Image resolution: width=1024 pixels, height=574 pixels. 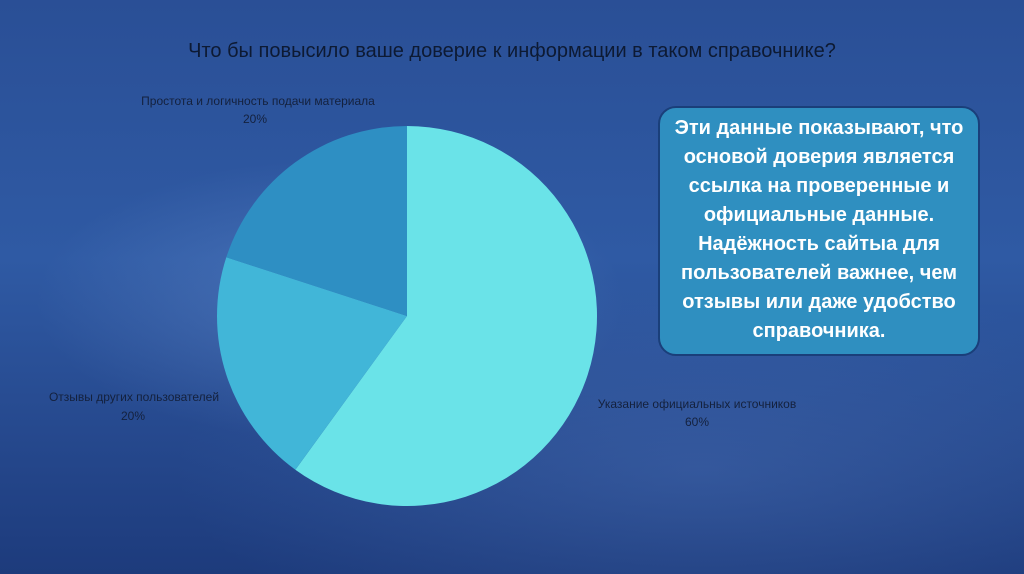 What do you see at coordinates (697, 404) in the screenshot?
I see `slice-label-official: Указание официальных источников` at bounding box center [697, 404].